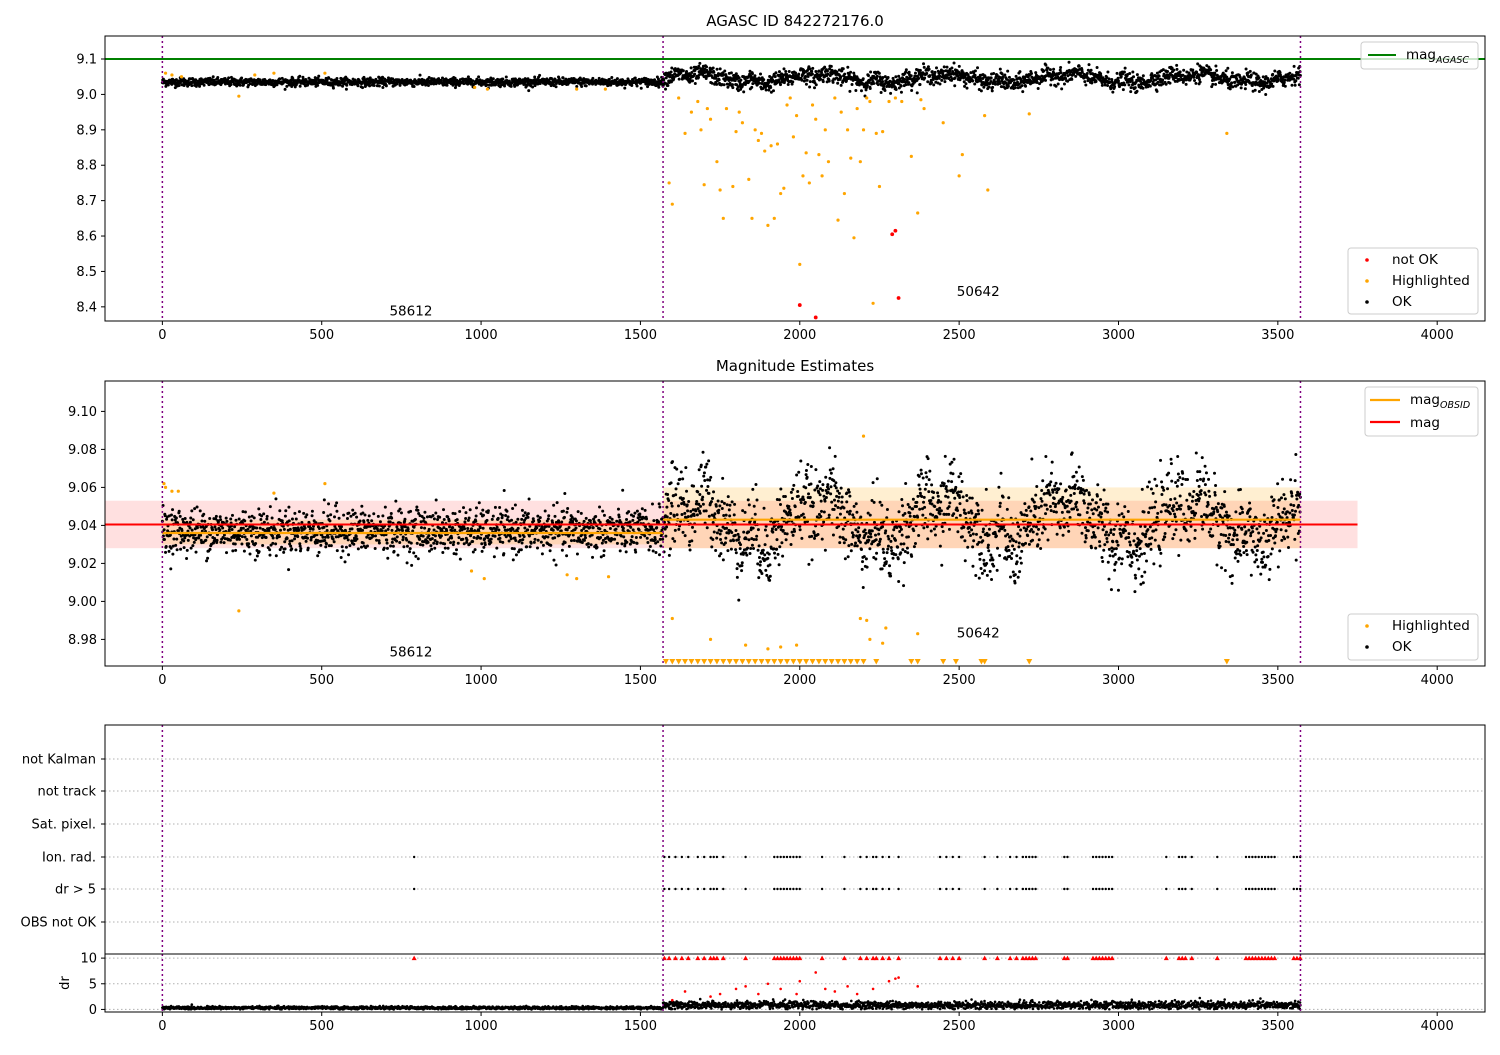 The width and height of the screenshot is (1500, 1055). Describe the element at coordinates (800, 305) in the screenshot. I see `agasc-not-ok-point` at that location.